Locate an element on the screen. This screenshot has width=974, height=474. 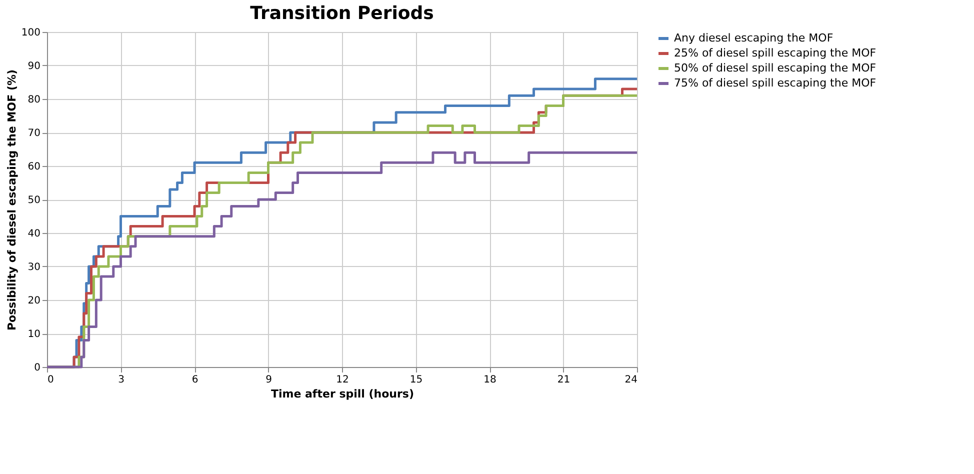
y-tick-label: 30 is located at coordinates (34, 267).